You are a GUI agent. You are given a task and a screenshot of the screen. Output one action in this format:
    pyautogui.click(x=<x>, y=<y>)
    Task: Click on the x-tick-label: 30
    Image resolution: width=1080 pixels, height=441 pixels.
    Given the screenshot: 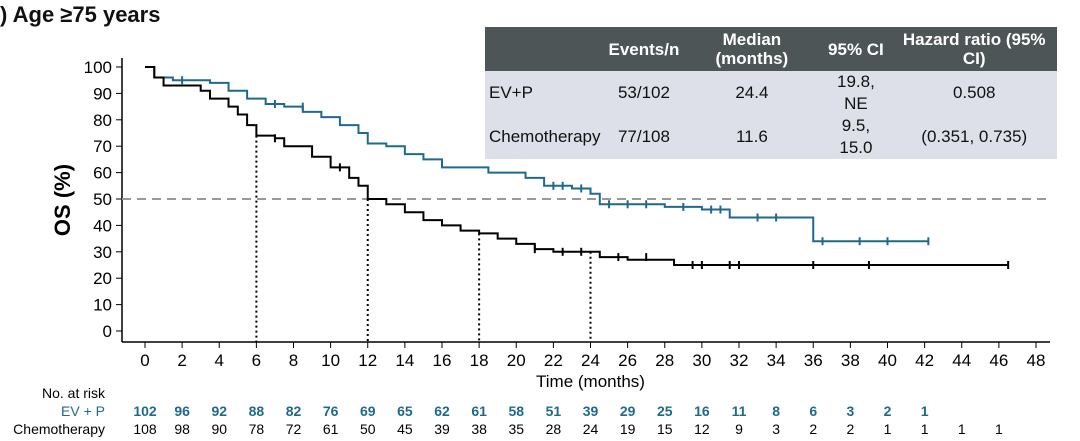 What is the action you would take?
    pyautogui.click(x=701, y=360)
    